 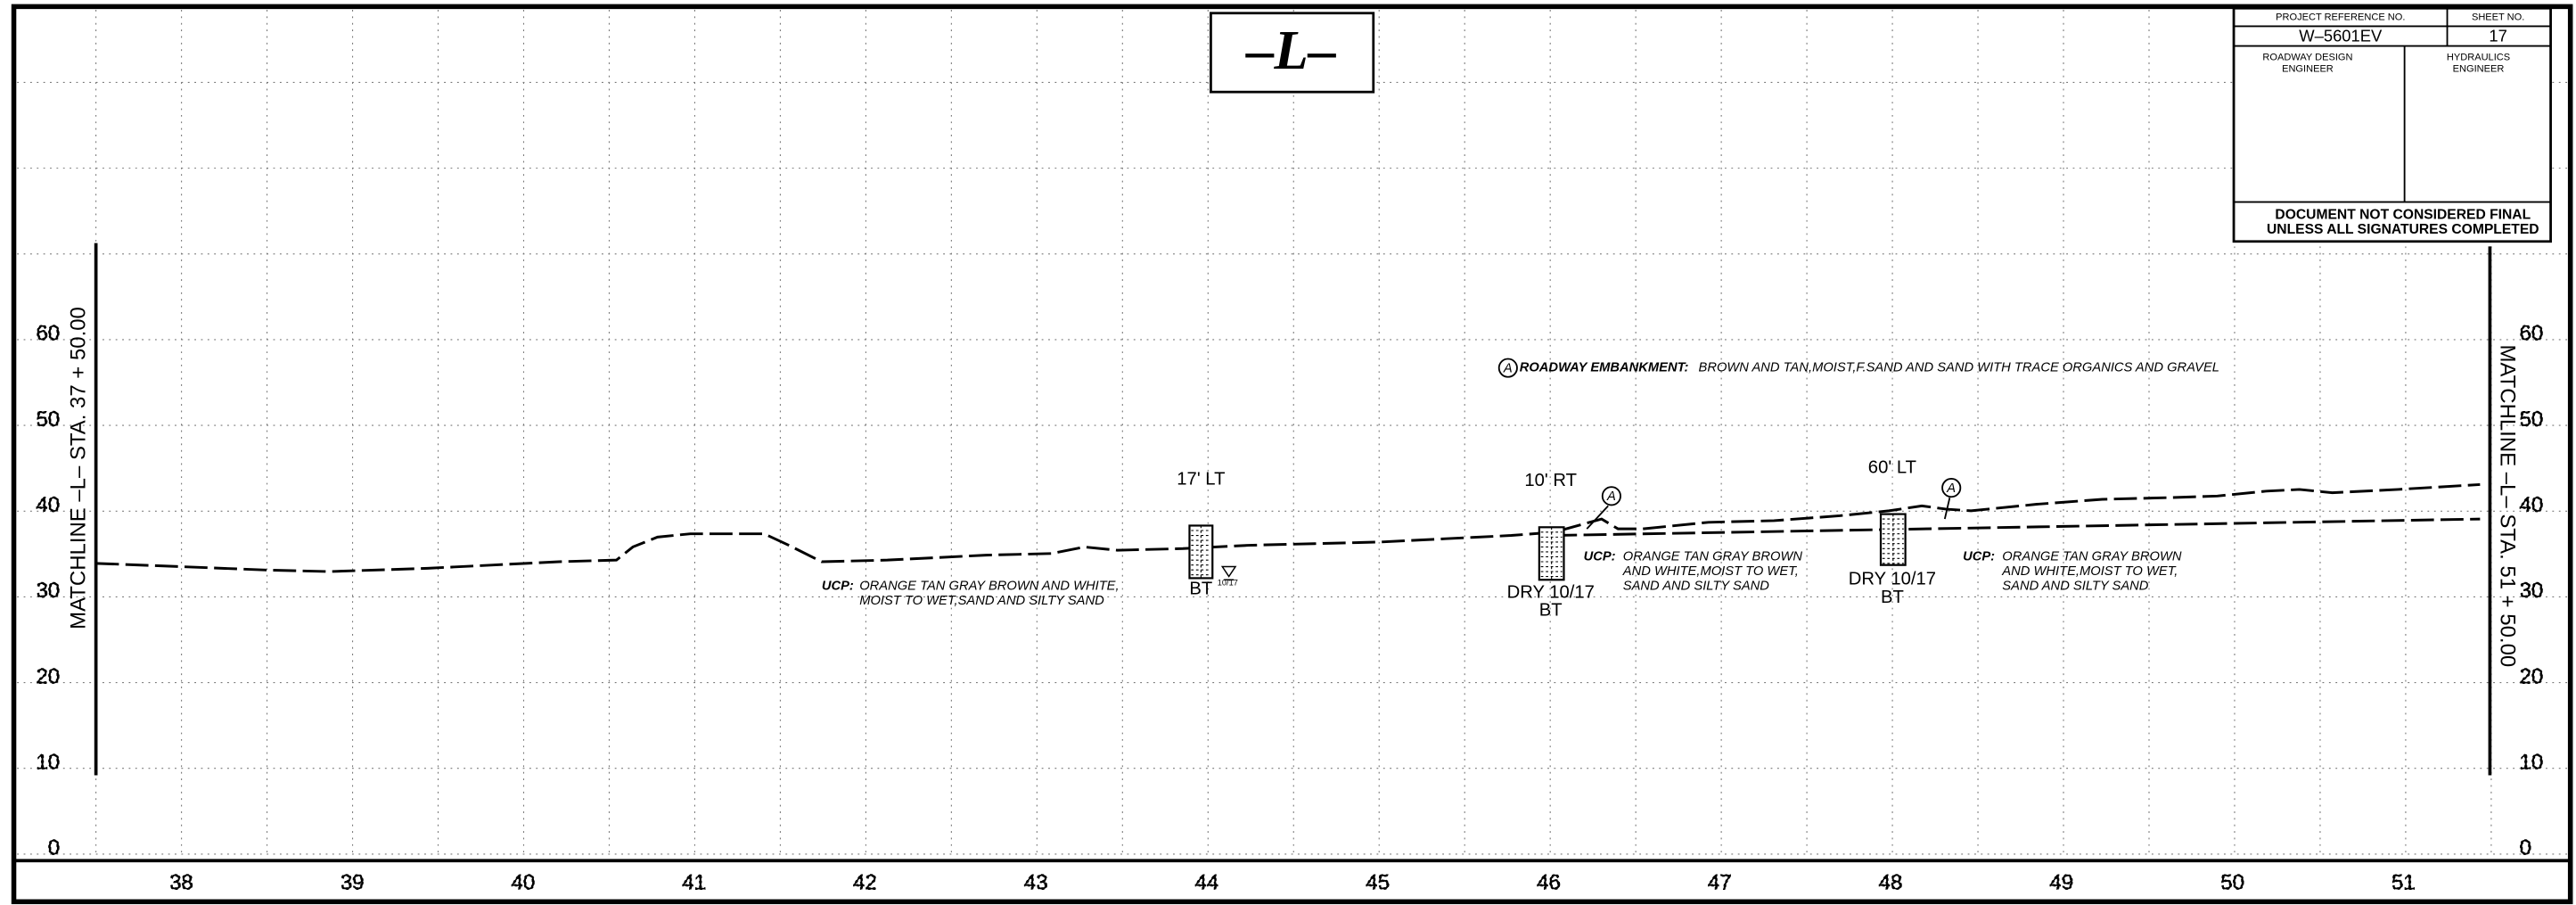 I want to click on station-label: 40, so click(x=524, y=882).